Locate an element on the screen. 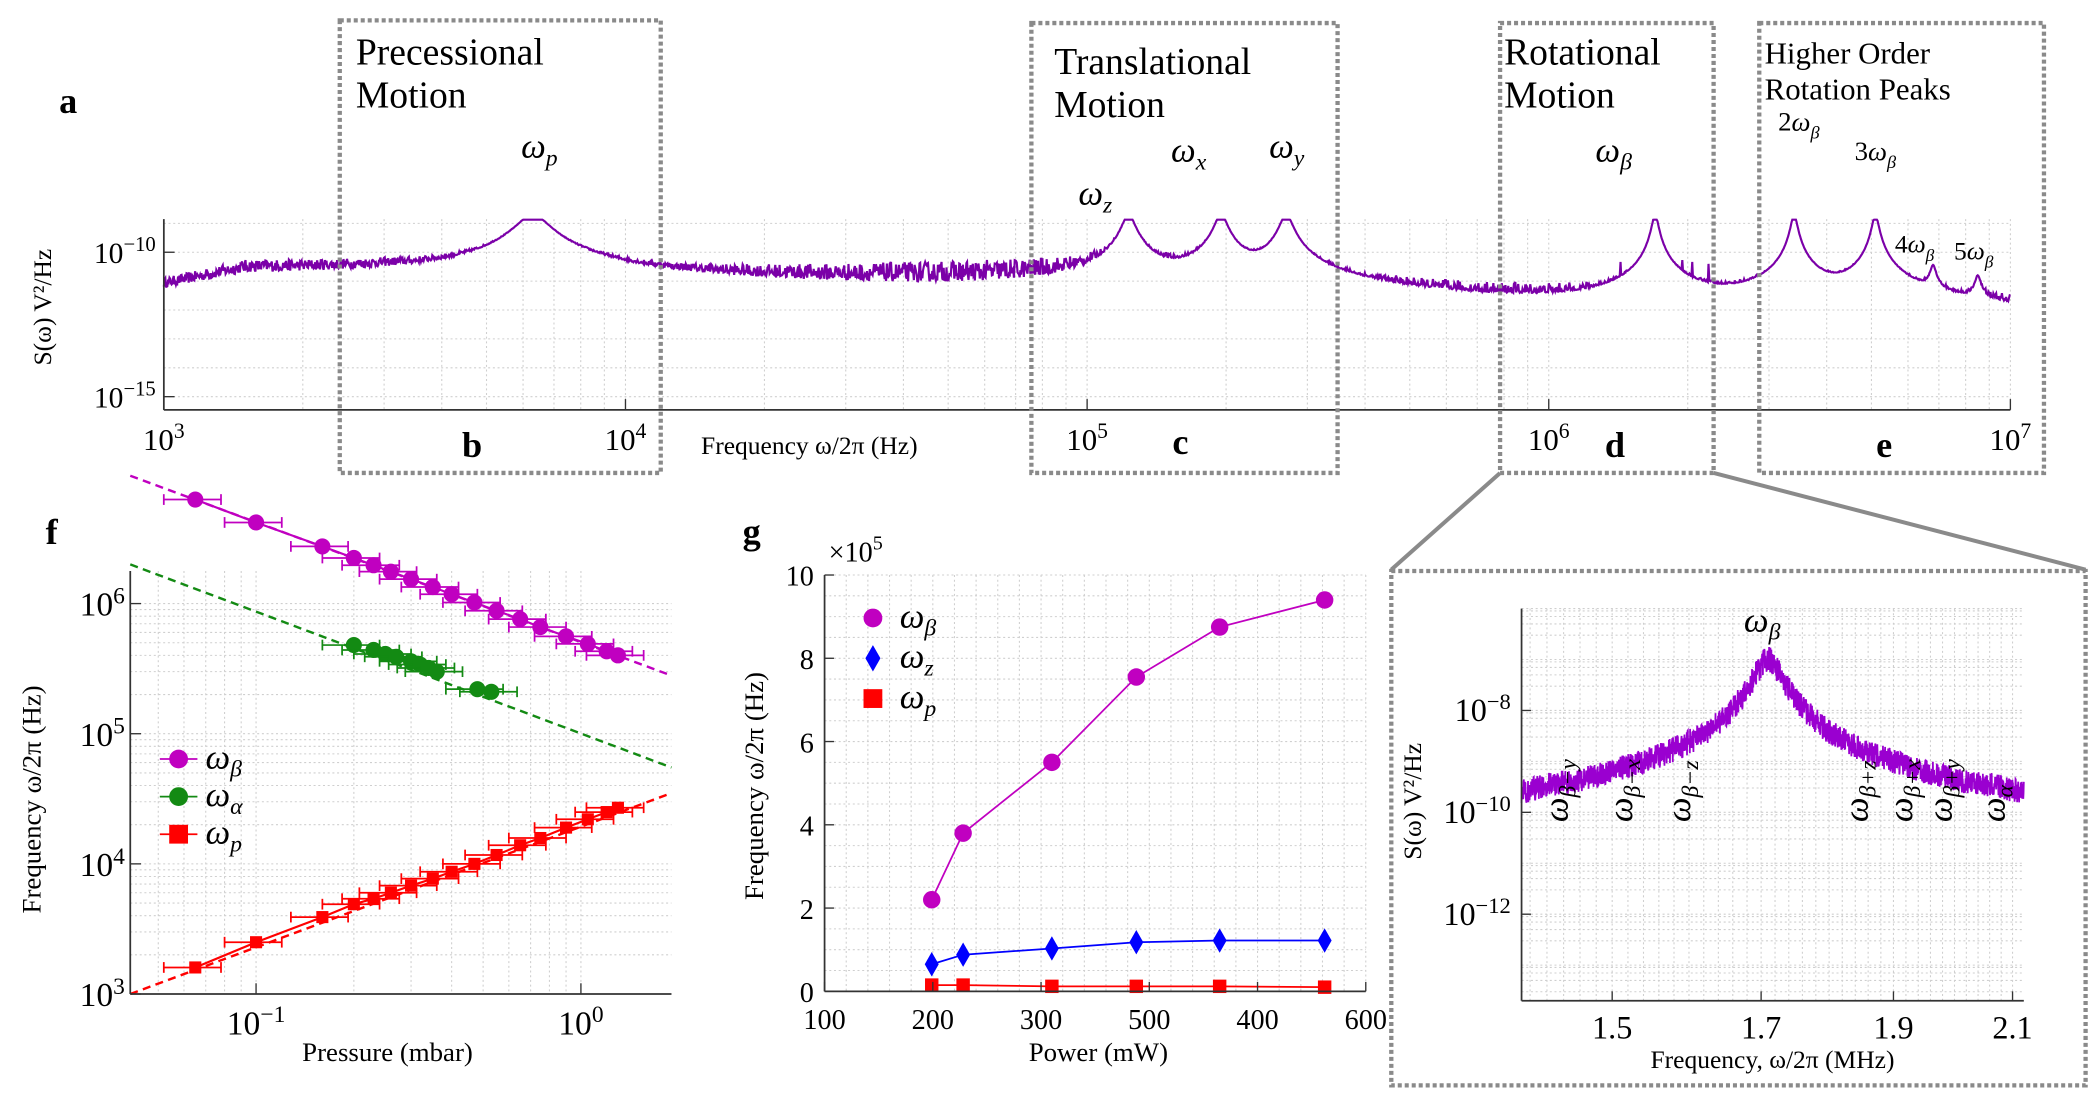 Image resolution: width=2095 pixels, height=1099 pixels. x-tick-label: 400 is located at coordinates (1257, 1020).